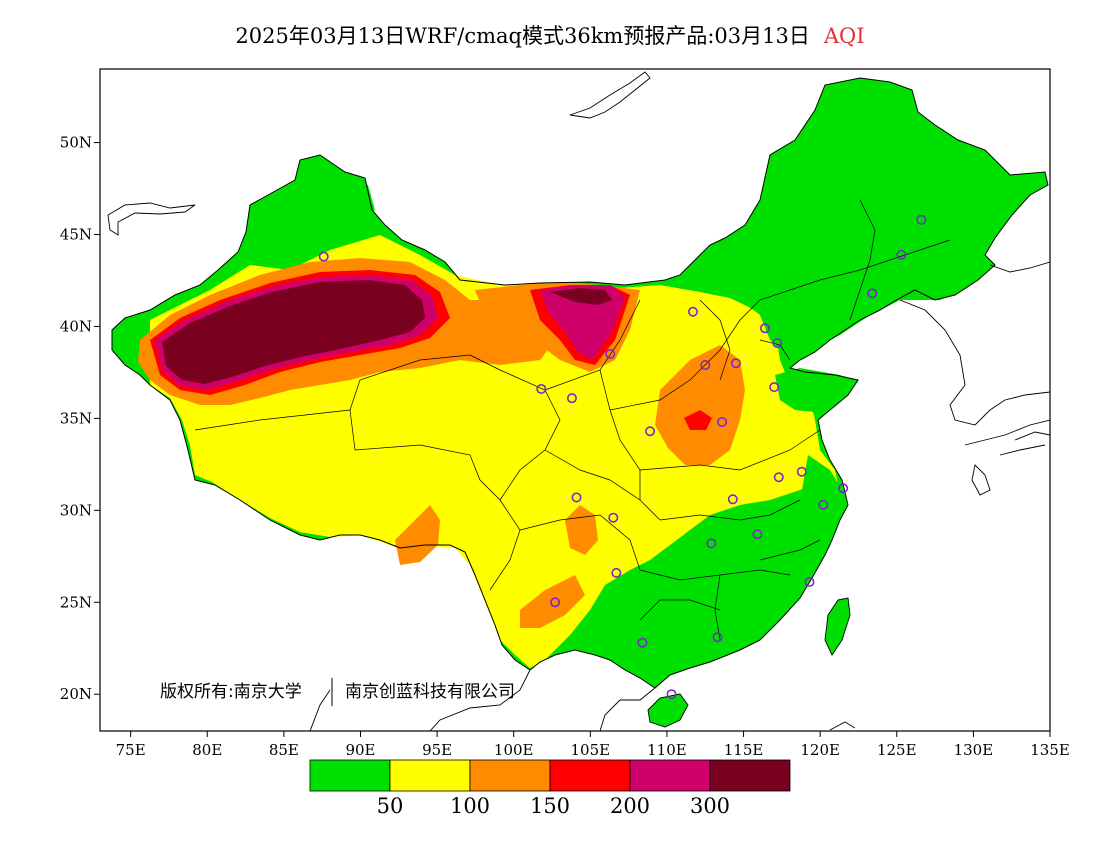  What do you see at coordinates (698, 420) in the screenshot?
I see `region-aqi-unhealthy-henan` at bounding box center [698, 420].